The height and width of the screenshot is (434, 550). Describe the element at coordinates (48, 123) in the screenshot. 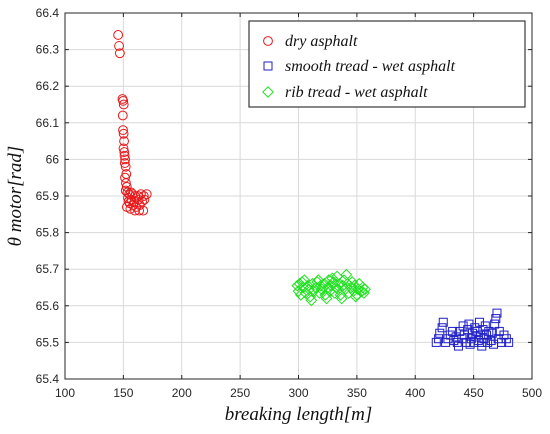

I see `y-tick-label: 66.1` at that location.